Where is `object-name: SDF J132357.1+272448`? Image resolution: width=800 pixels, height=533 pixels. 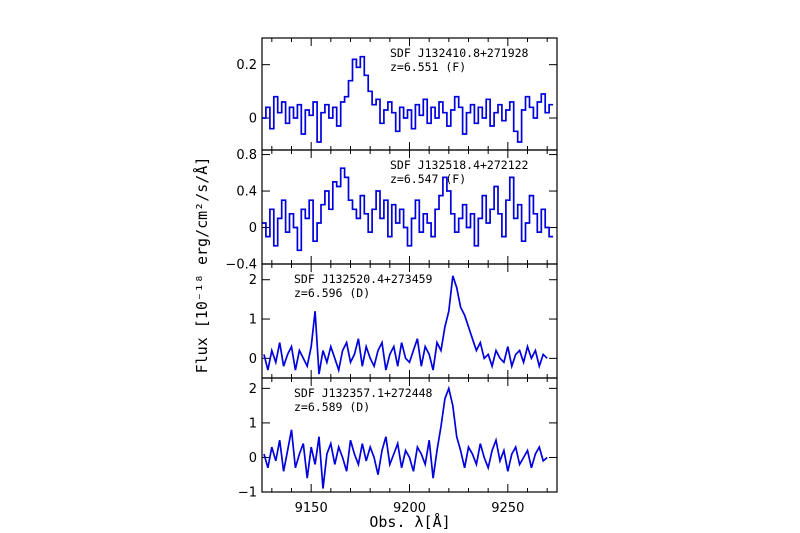
object-name: SDF J132357.1+272448 is located at coordinates (363, 393).